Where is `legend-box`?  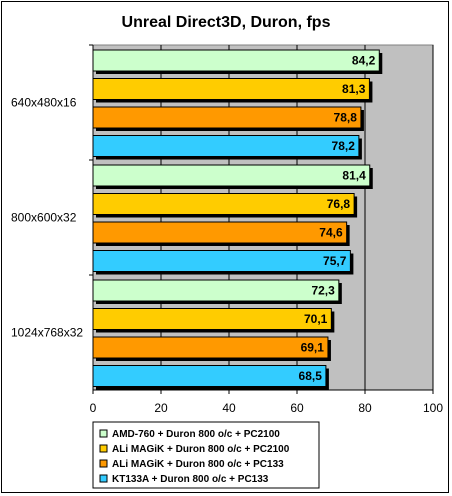 legend-box is located at coordinates (206, 455).